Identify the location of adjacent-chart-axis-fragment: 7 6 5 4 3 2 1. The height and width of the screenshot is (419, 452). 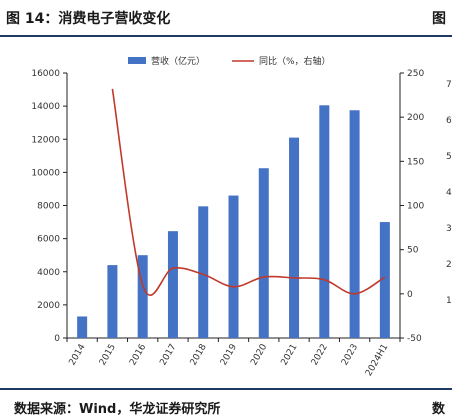
(449, 193).